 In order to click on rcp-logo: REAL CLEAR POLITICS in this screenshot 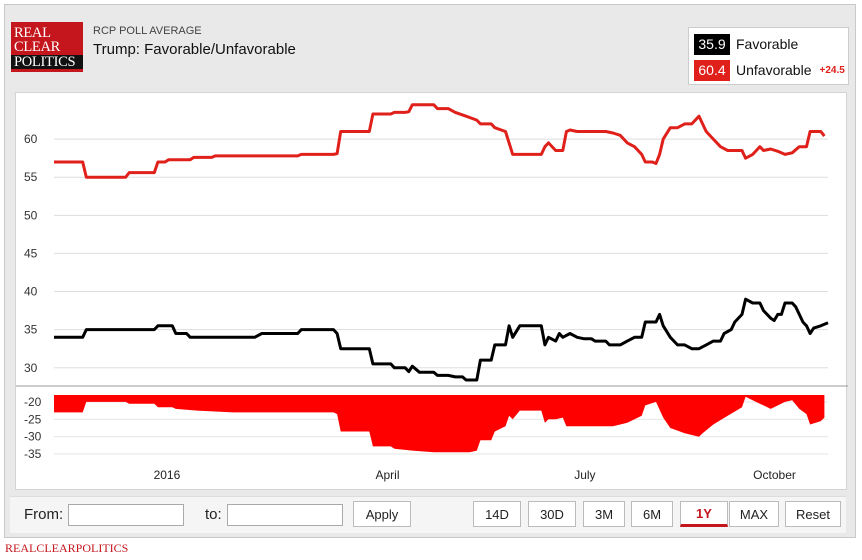, I will do `click(47, 47)`.